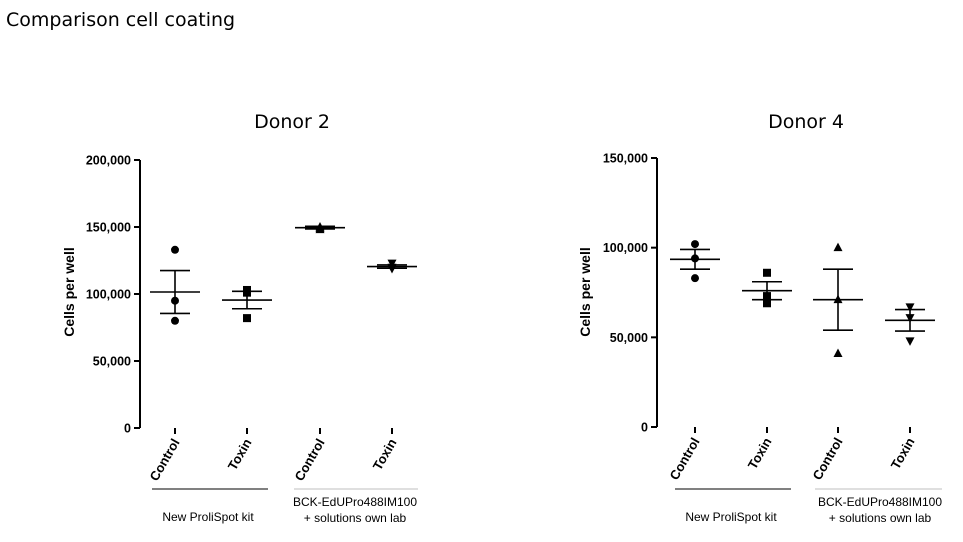  I want to click on chart-title: Donor 4, so click(806, 122).